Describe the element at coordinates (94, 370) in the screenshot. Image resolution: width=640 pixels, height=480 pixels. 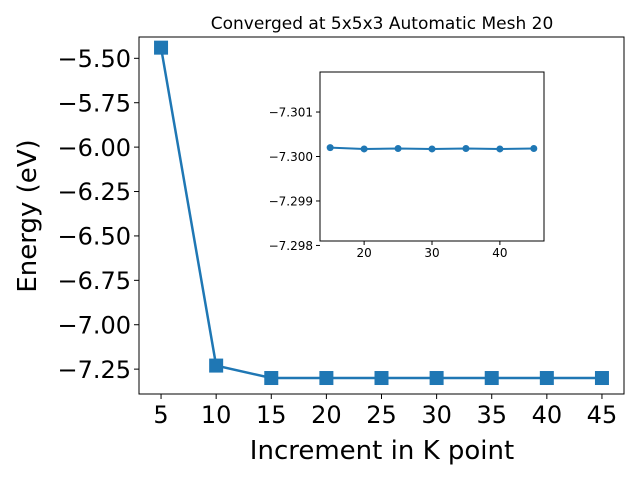
I see `main-y-tick-label: −7.25` at that location.